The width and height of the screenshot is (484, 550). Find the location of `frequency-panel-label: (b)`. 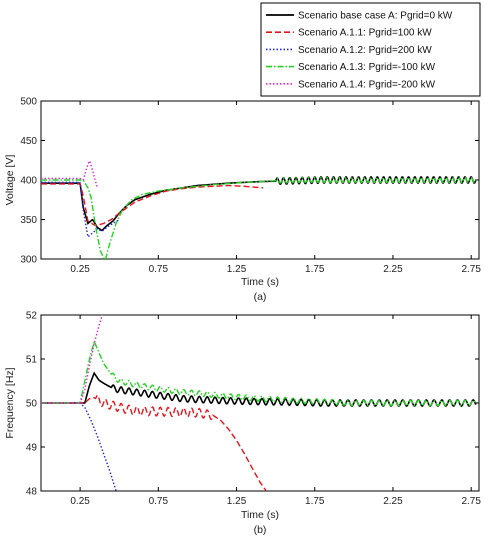

frequency-panel-label: (b) is located at coordinates (260, 530).